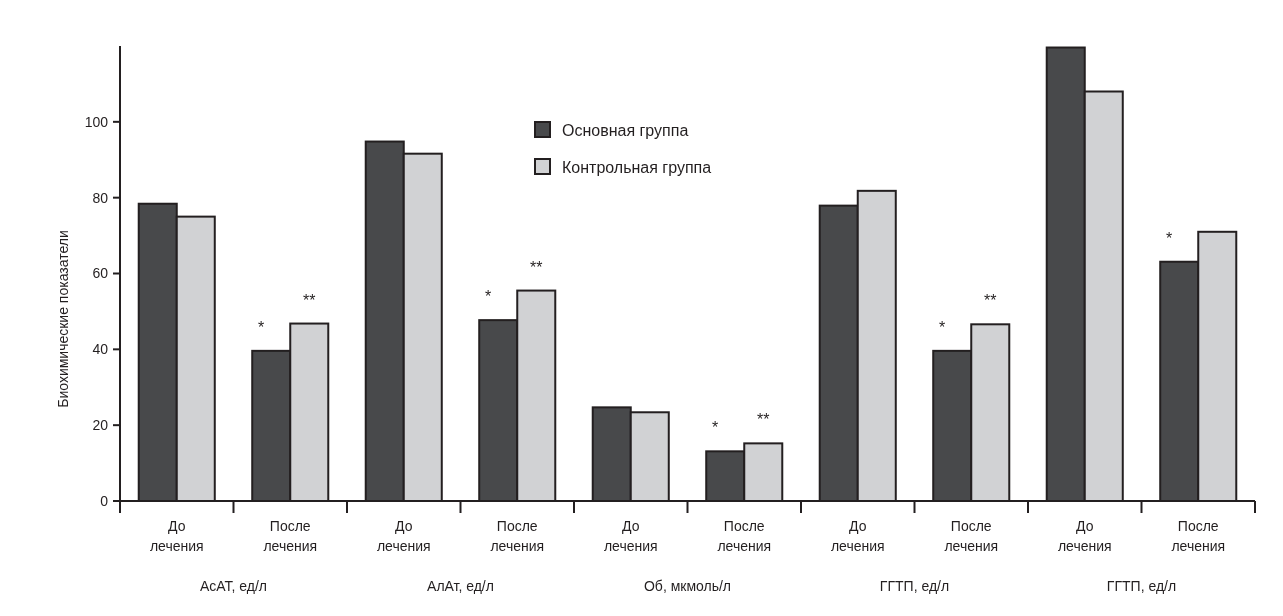 The width and height of the screenshot is (1283, 616). Describe the element at coordinates (625, 130) in the screenshot. I see `legend-label: Основная группа` at that location.